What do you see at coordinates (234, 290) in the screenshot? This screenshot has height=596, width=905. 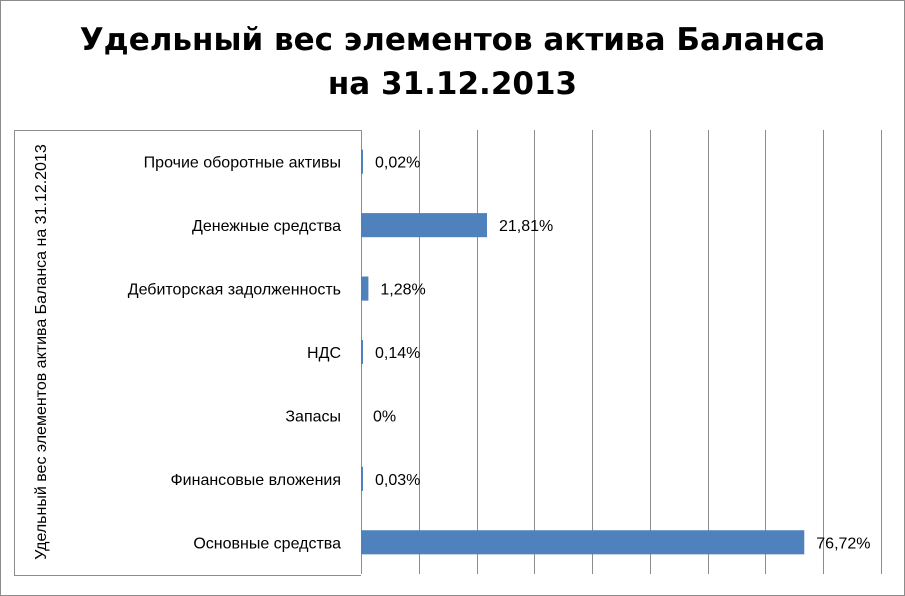 I see `category-label-2: Дебиторская задолженность` at bounding box center [234, 290].